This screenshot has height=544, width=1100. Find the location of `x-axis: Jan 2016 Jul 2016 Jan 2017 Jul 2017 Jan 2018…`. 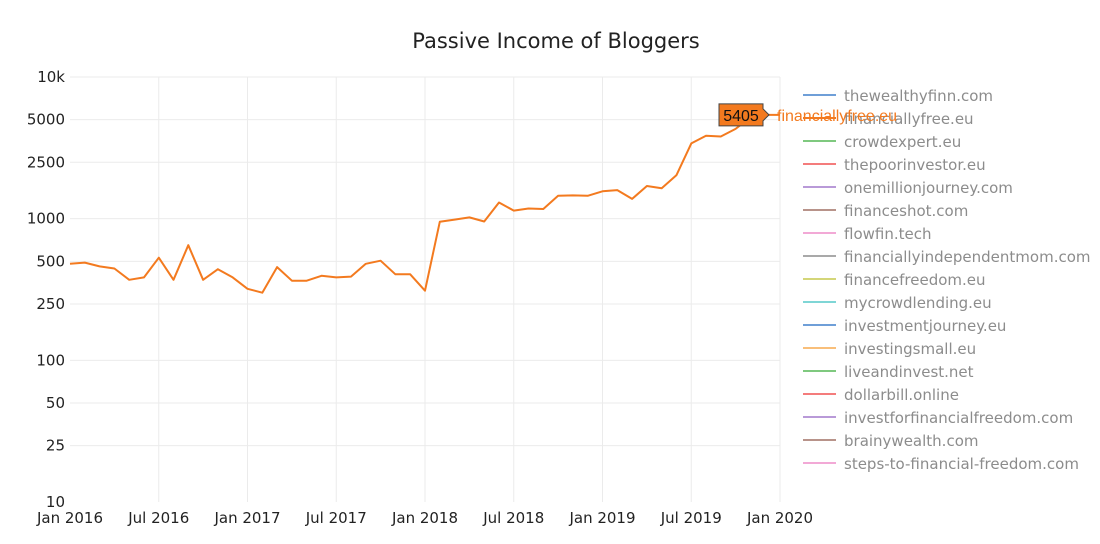

x-axis: Jan 2016 Jul 2016 Jan 2017 Jul 2017 Jan 2018… is located at coordinates (424, 518).